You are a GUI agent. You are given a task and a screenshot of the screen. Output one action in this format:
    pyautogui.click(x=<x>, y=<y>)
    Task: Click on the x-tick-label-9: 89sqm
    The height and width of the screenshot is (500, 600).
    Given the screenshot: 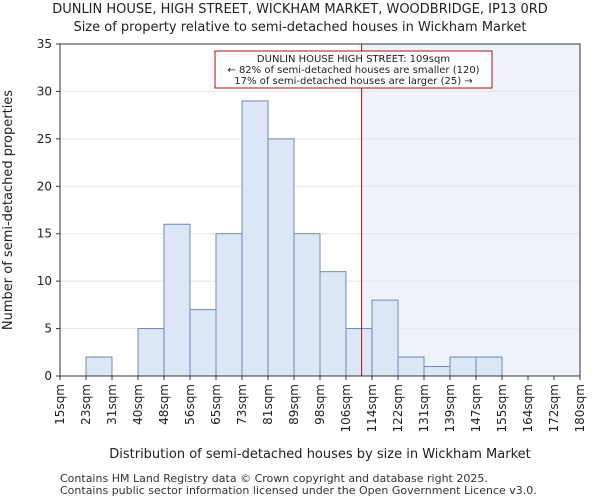 What is the action you would take?
    pyautogui.click(x=294, y=404)
    